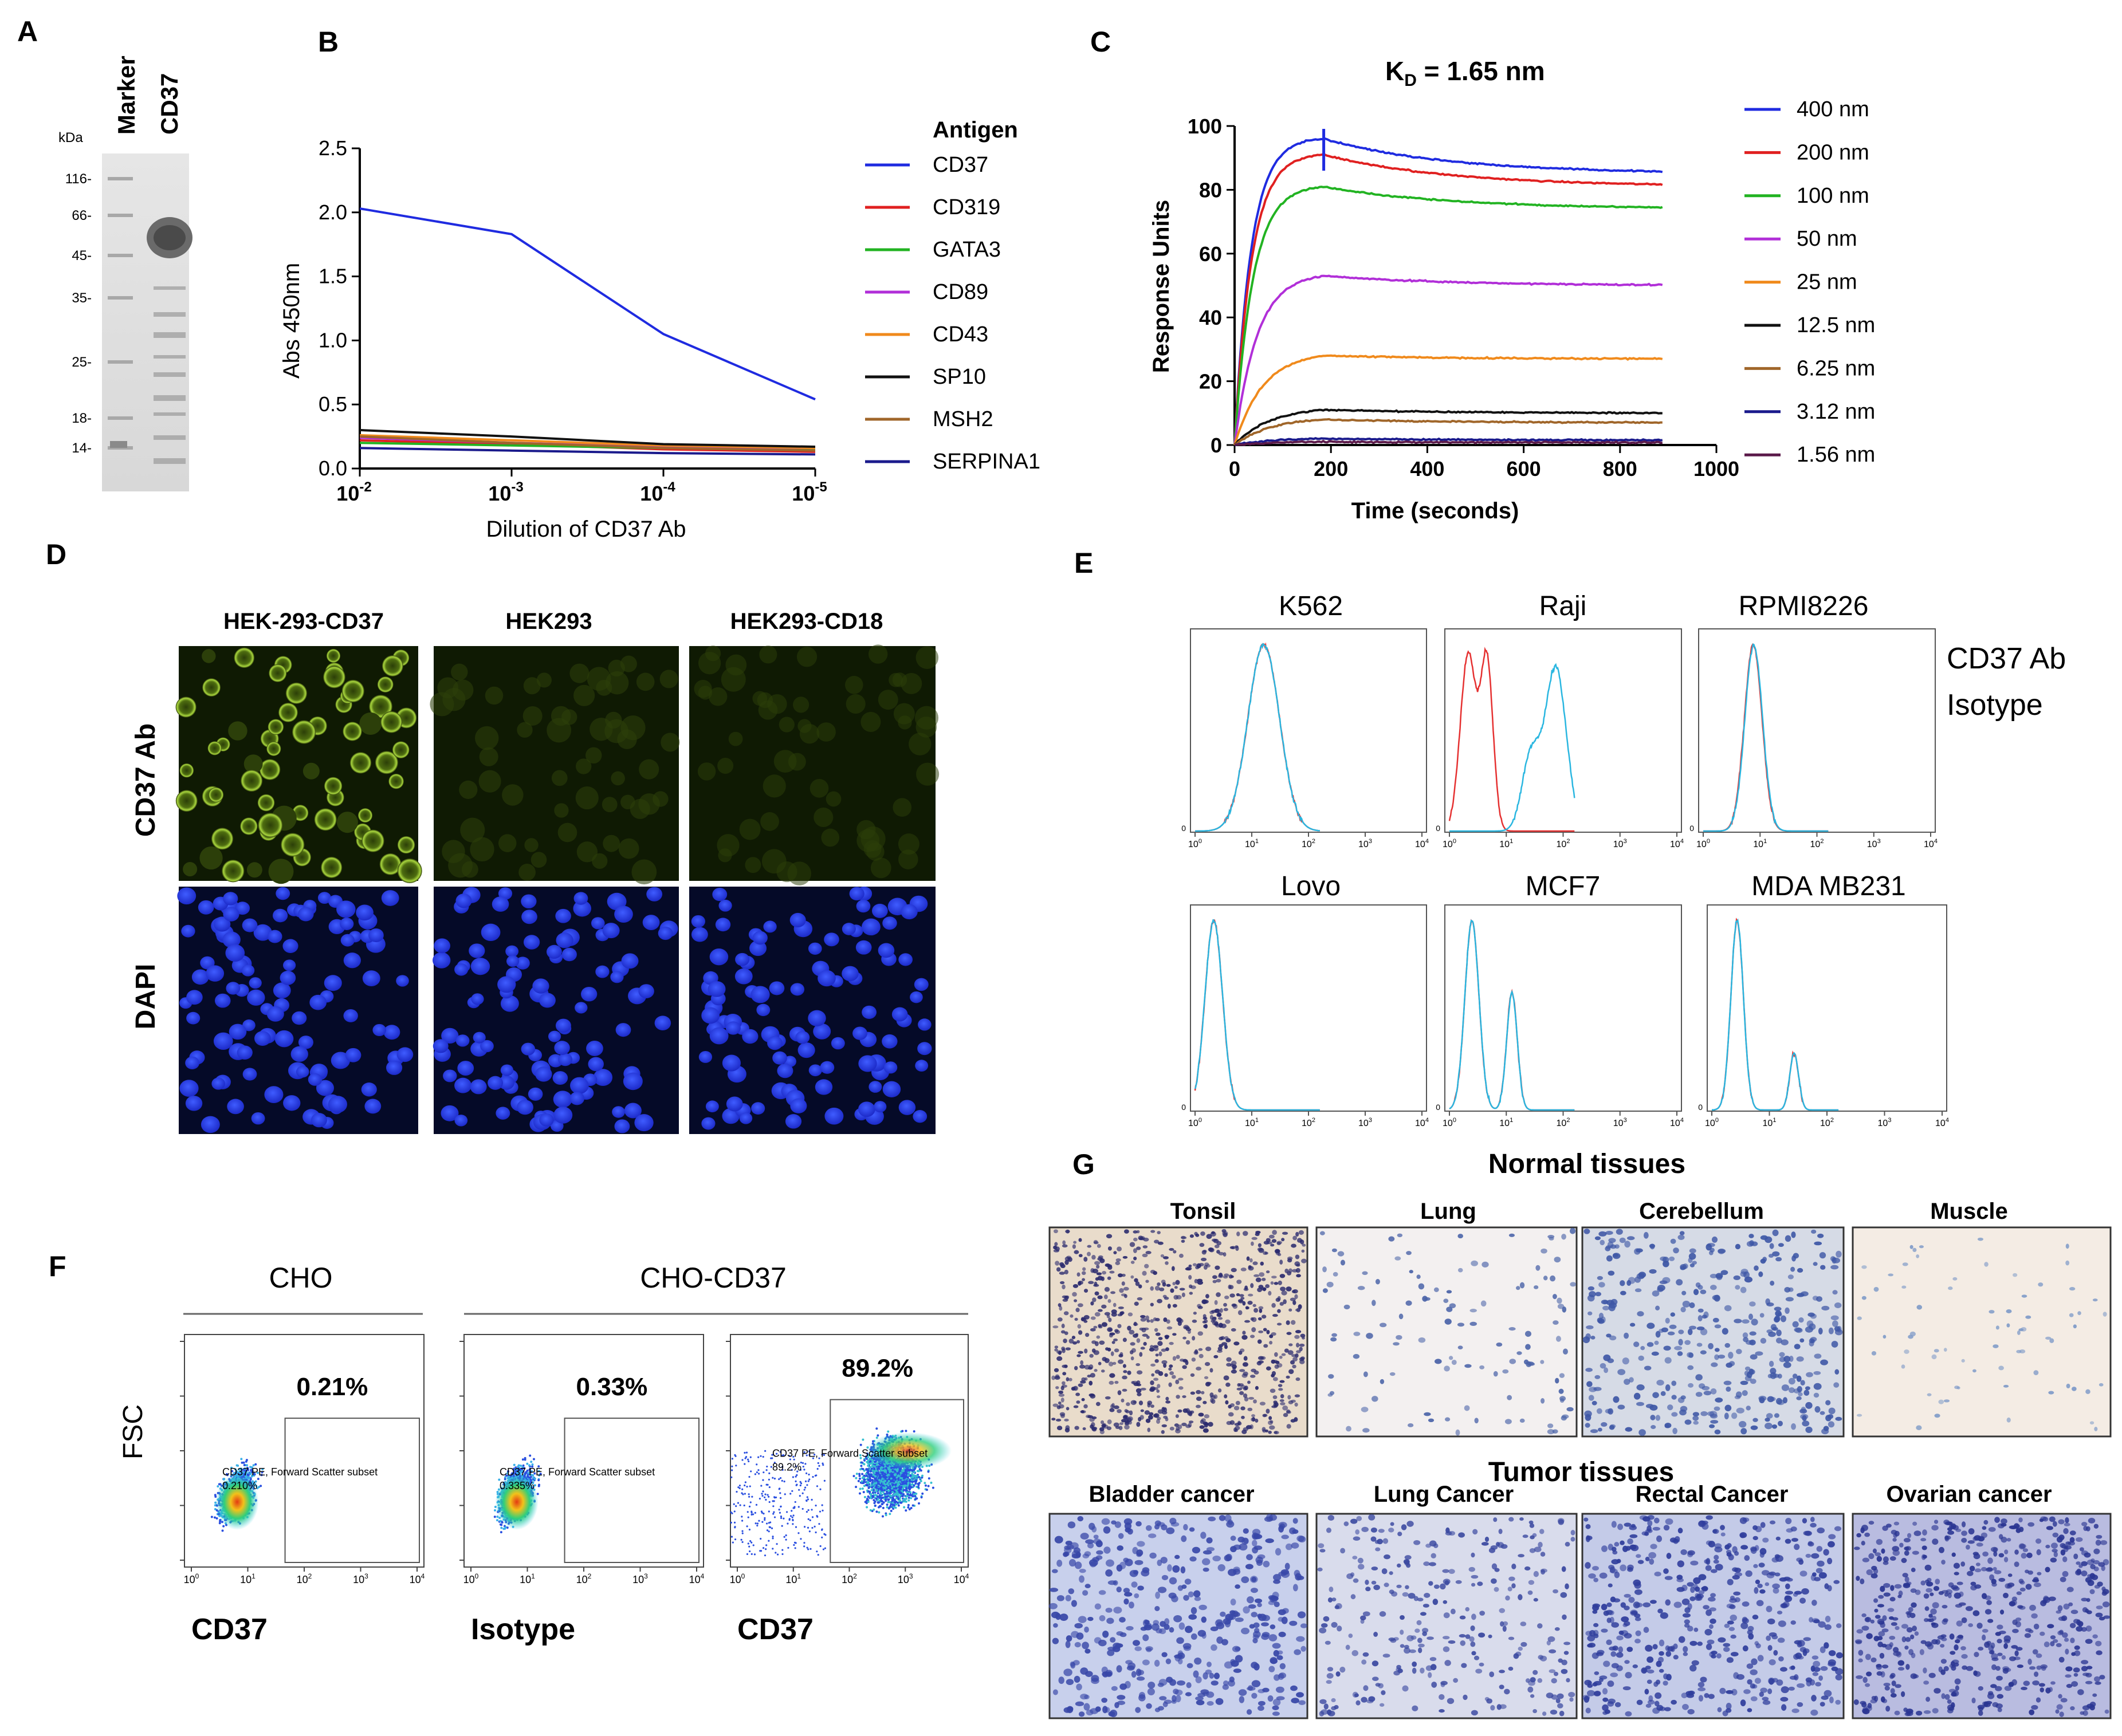 The image size is (2122, 1736). Describe the element at coordinates (1331, 469) in the screenshot. I see `c-x-tick-label: 200` at that location.